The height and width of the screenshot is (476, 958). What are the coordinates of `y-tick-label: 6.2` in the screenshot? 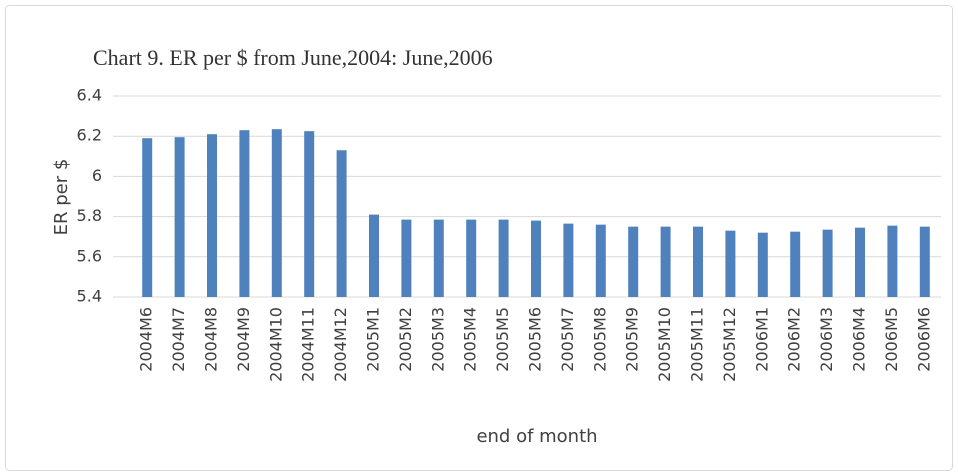 It's located at (89, 135).